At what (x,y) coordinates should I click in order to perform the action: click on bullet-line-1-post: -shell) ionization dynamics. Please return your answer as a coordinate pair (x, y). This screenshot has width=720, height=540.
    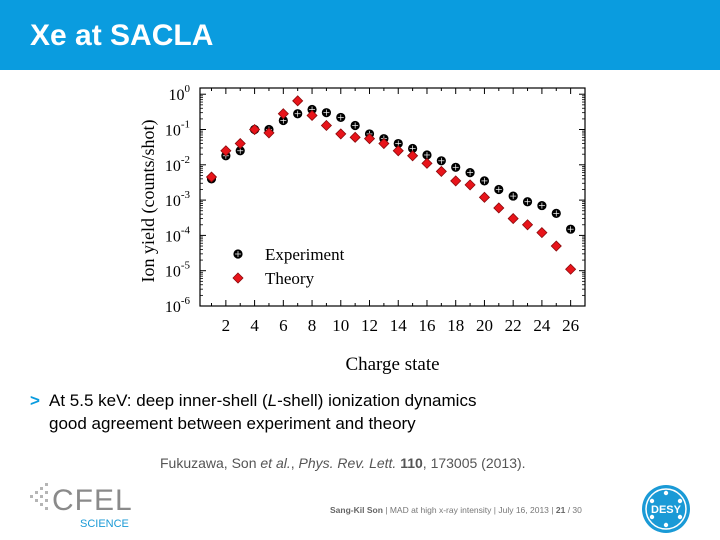
    Looking at the image, I should click on (377, 400).